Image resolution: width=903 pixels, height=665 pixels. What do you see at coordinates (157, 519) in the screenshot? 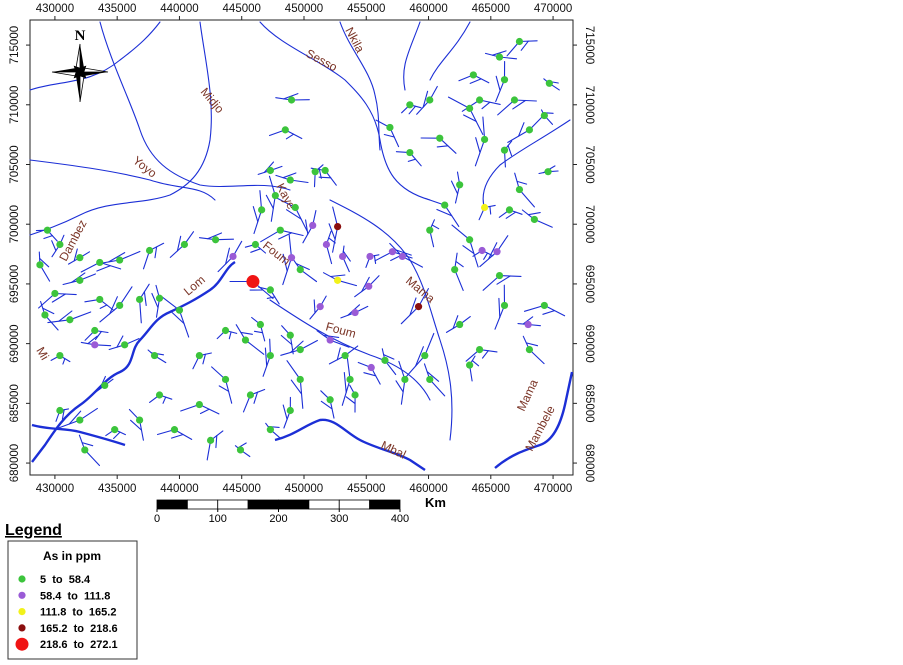
I see `scale-label: 0` at bounding box center [157, 519].